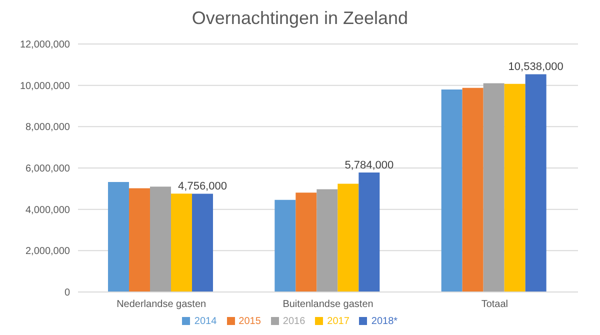 The width and height of the screenshot is (600, 335). What do you see at coordinates (338, 321) in the screenshot?
I see `legend-label: 2017` at bounding box center [338, 321].